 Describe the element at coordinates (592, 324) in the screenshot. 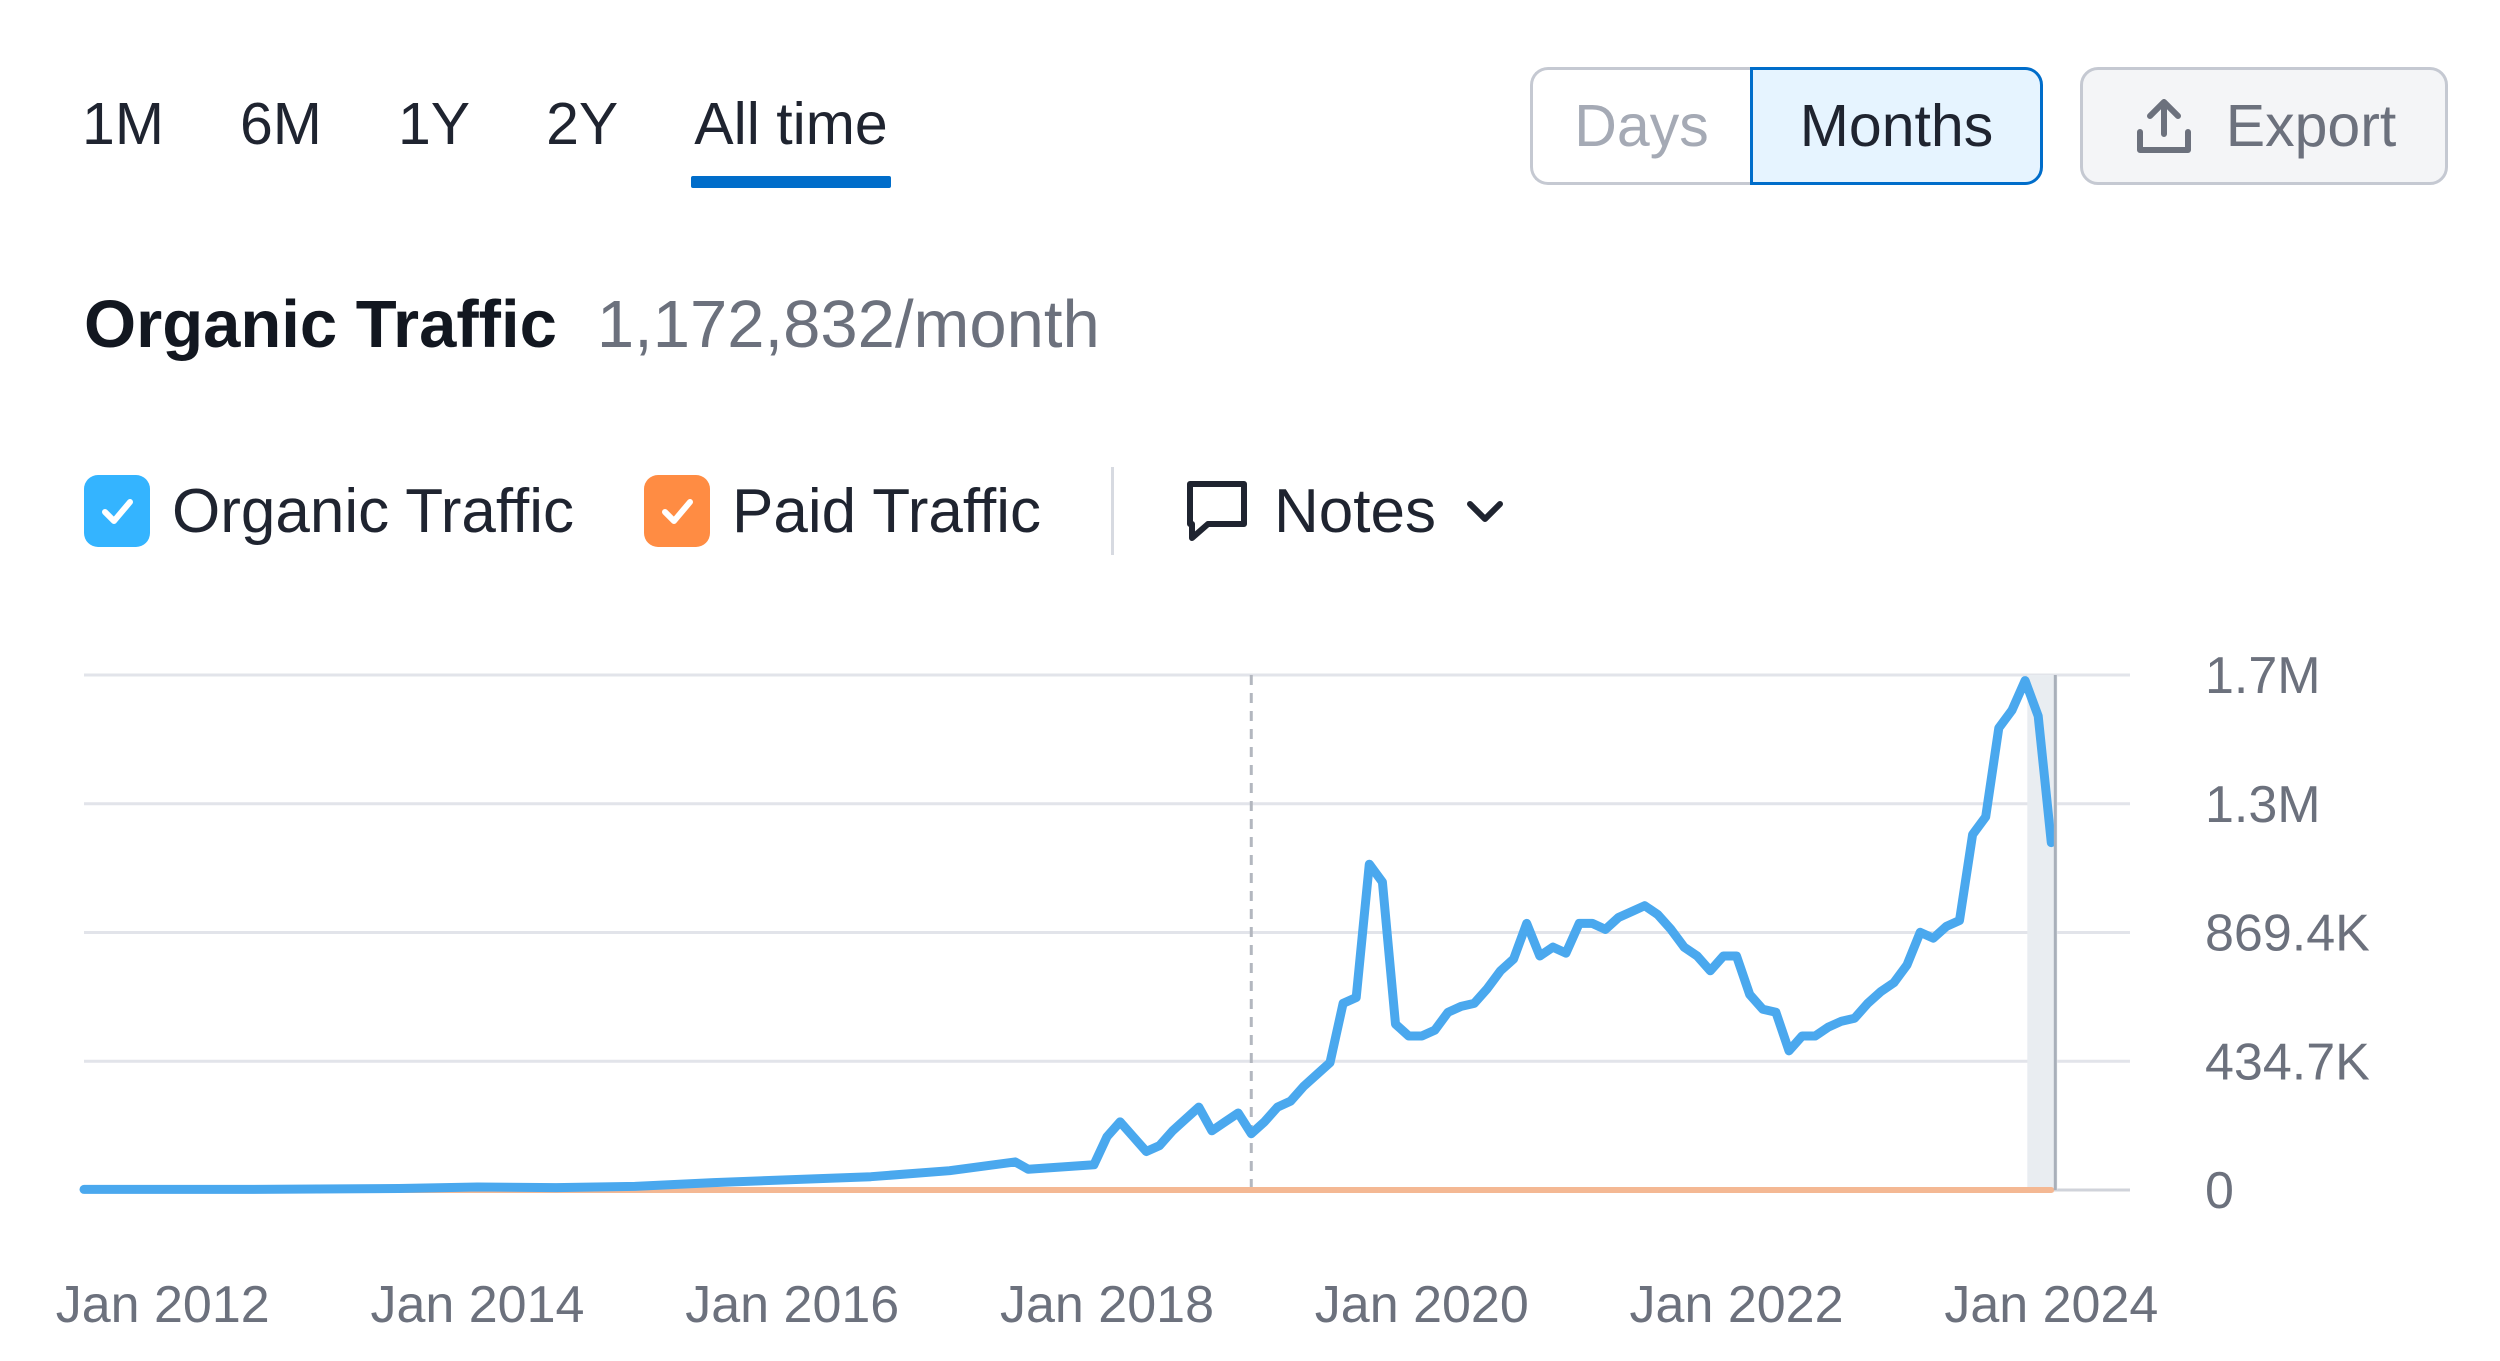

I see `chart-header: Organic Traffic 1,172,832/month` at that location.